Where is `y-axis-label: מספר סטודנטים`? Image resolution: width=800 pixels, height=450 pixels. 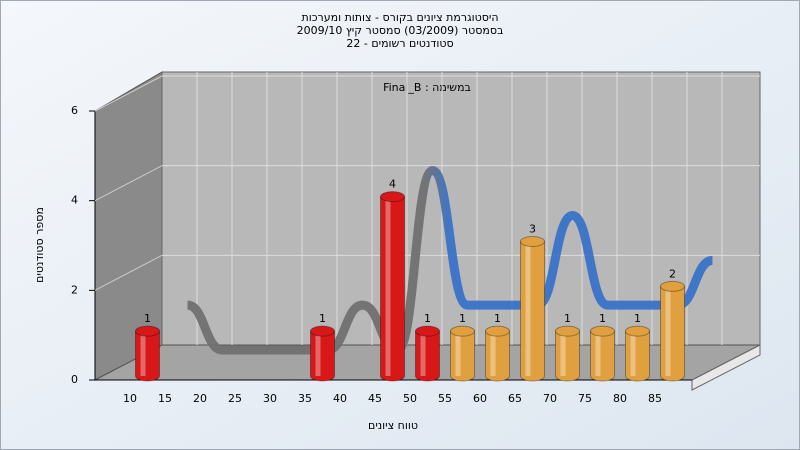
y-axis-label: מספר סטודנטים is located at coordinates (39, 245).